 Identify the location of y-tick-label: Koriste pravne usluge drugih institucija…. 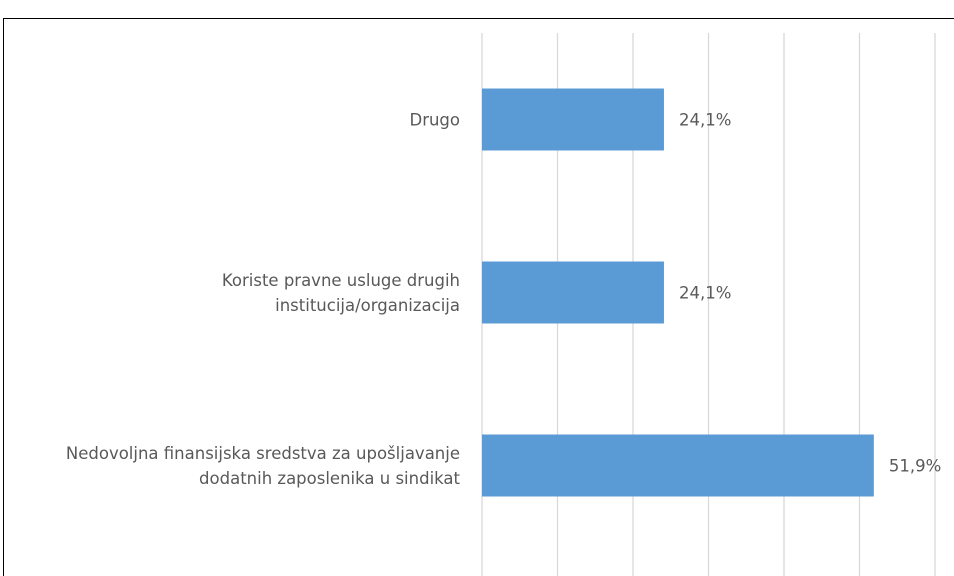
(340, 292).